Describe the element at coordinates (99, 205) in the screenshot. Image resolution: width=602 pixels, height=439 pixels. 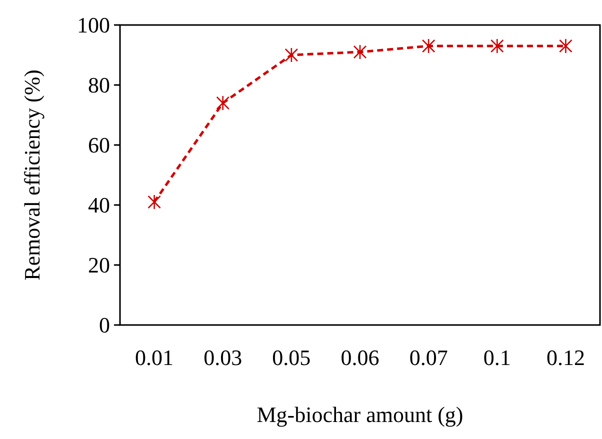
I see `y-tick-label: 40` at that location.